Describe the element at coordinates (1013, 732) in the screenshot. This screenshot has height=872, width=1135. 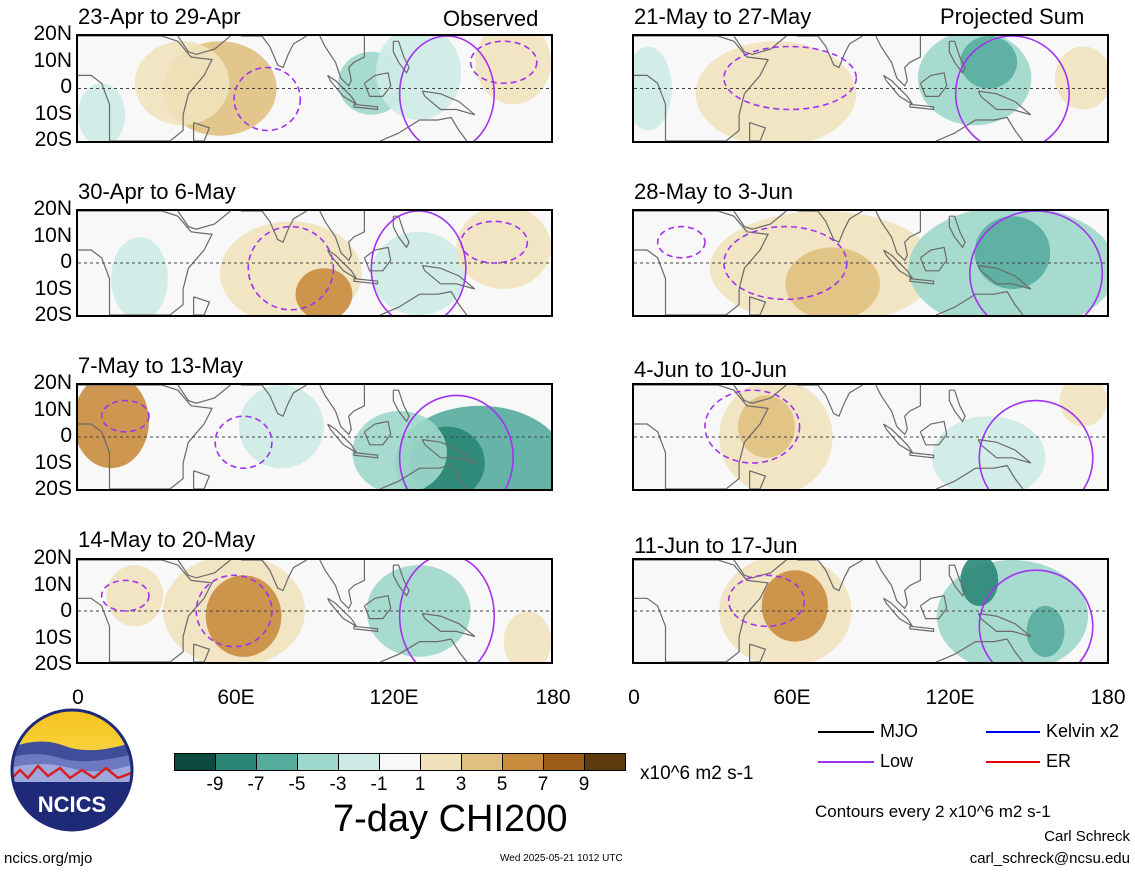
I see `legend-kelvin-line` at that location.